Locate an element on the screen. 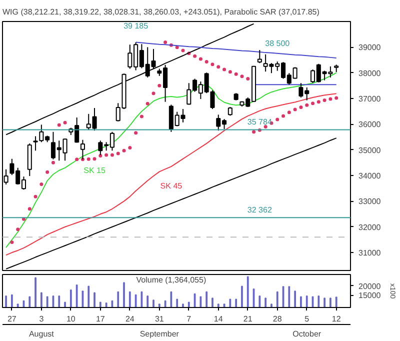 Image resolution: width=400 pixels, height=341 pixels. chart-title: WIG (38,212.21, 38,319.22, 38,028.31, 38,260.03, +243.051), Parabolic SAR (37,017.85) is located at coordinates (161, 12).